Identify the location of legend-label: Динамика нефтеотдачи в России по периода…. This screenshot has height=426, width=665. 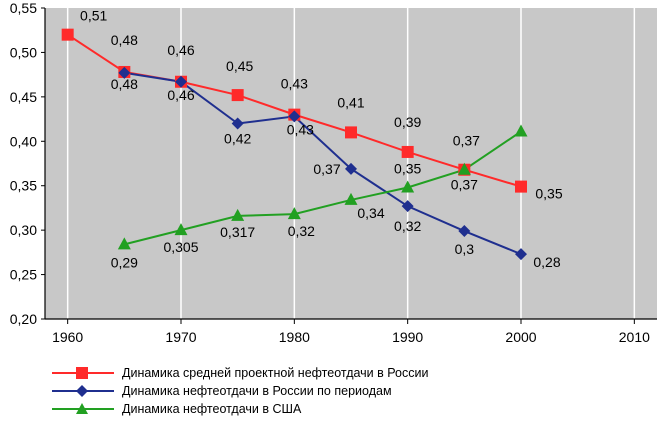
(257, 391).